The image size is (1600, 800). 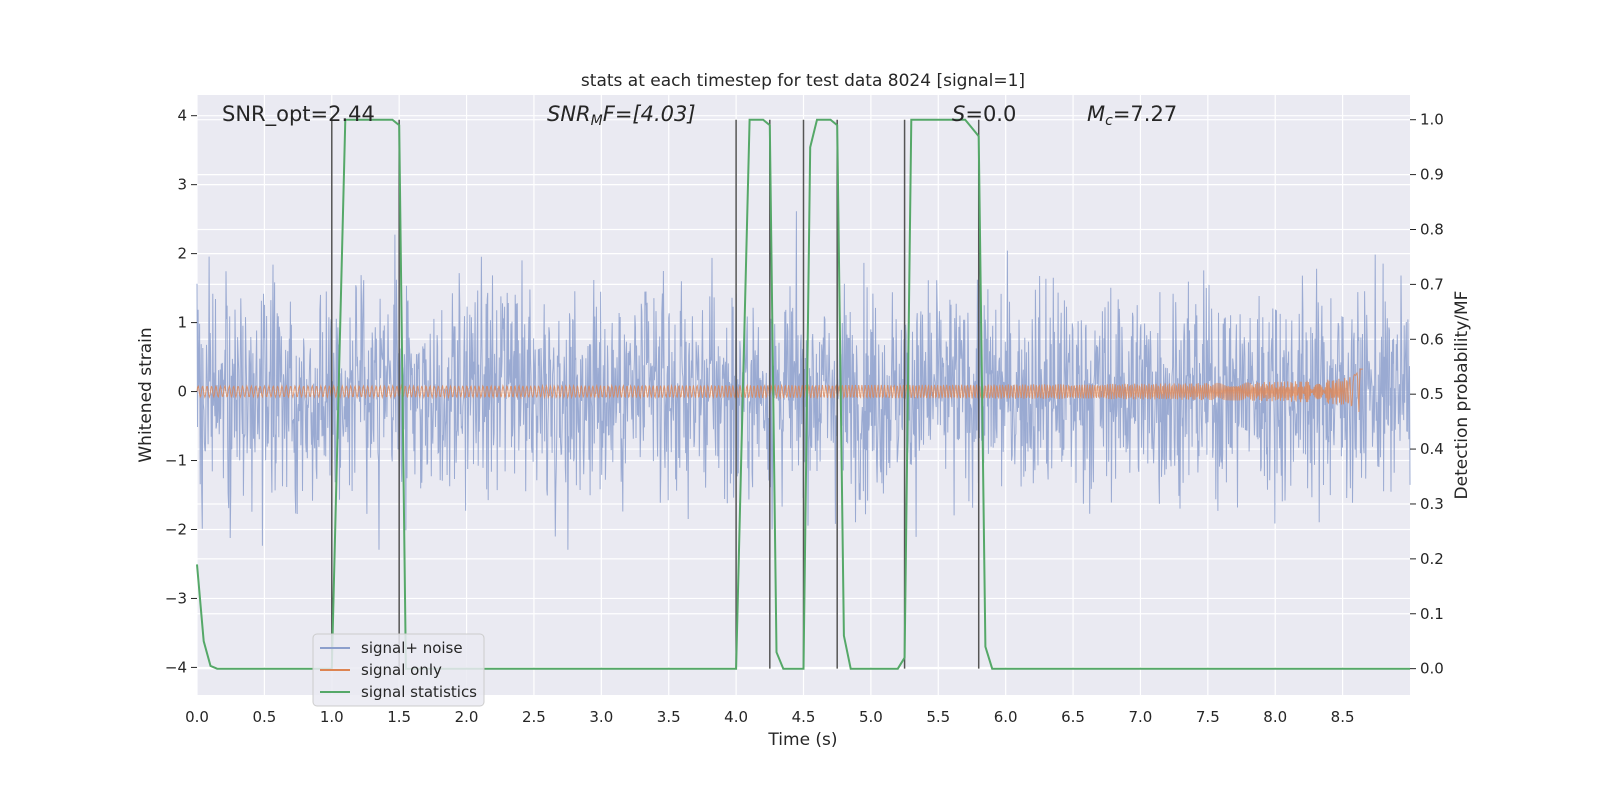 What do you see at coordinates (802, 740) in the screenshot?
I see `x-axis-label: Time (s)` at bounding box center [802, 740].